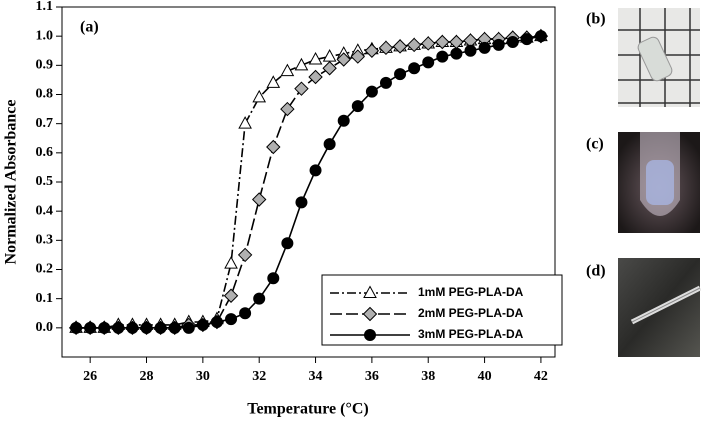 The height and width of the screenshot is (422, 711). What do you see at coordinates (316, 376) in the screenshot?
I see `x-tick-label: 34` at bounding box center [316, 376].